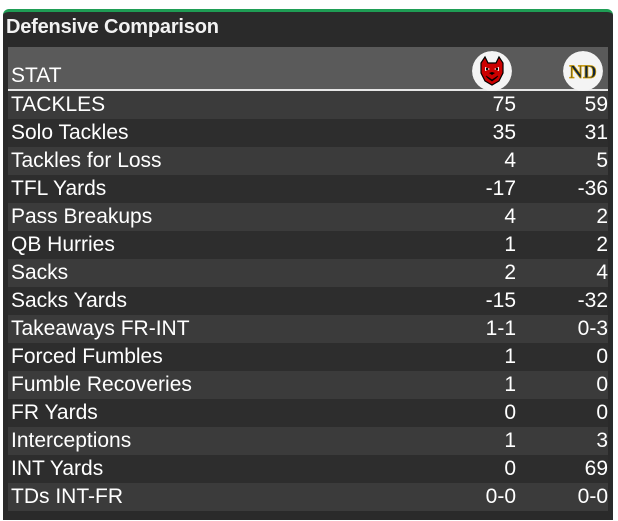 This screenshot has height=521, width=618. What do you see at coordinates (82, 216) in the screenshot?
I see `stat-label: Pass Breakups` at bounding box center [82, 216].